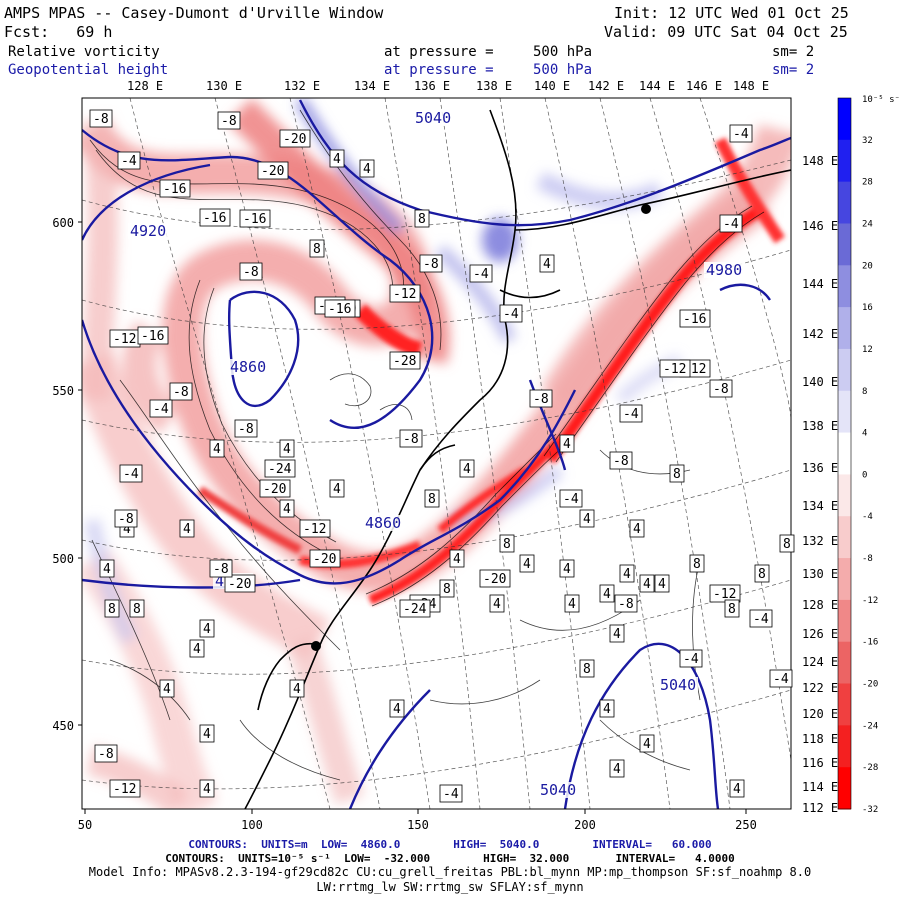 The width and height of the screenshot is (900, 900). What do you see at coordinates (432, 86) in the screenshot?
I see `top-lon-label: 136 E` at bounding box center [432, 86].